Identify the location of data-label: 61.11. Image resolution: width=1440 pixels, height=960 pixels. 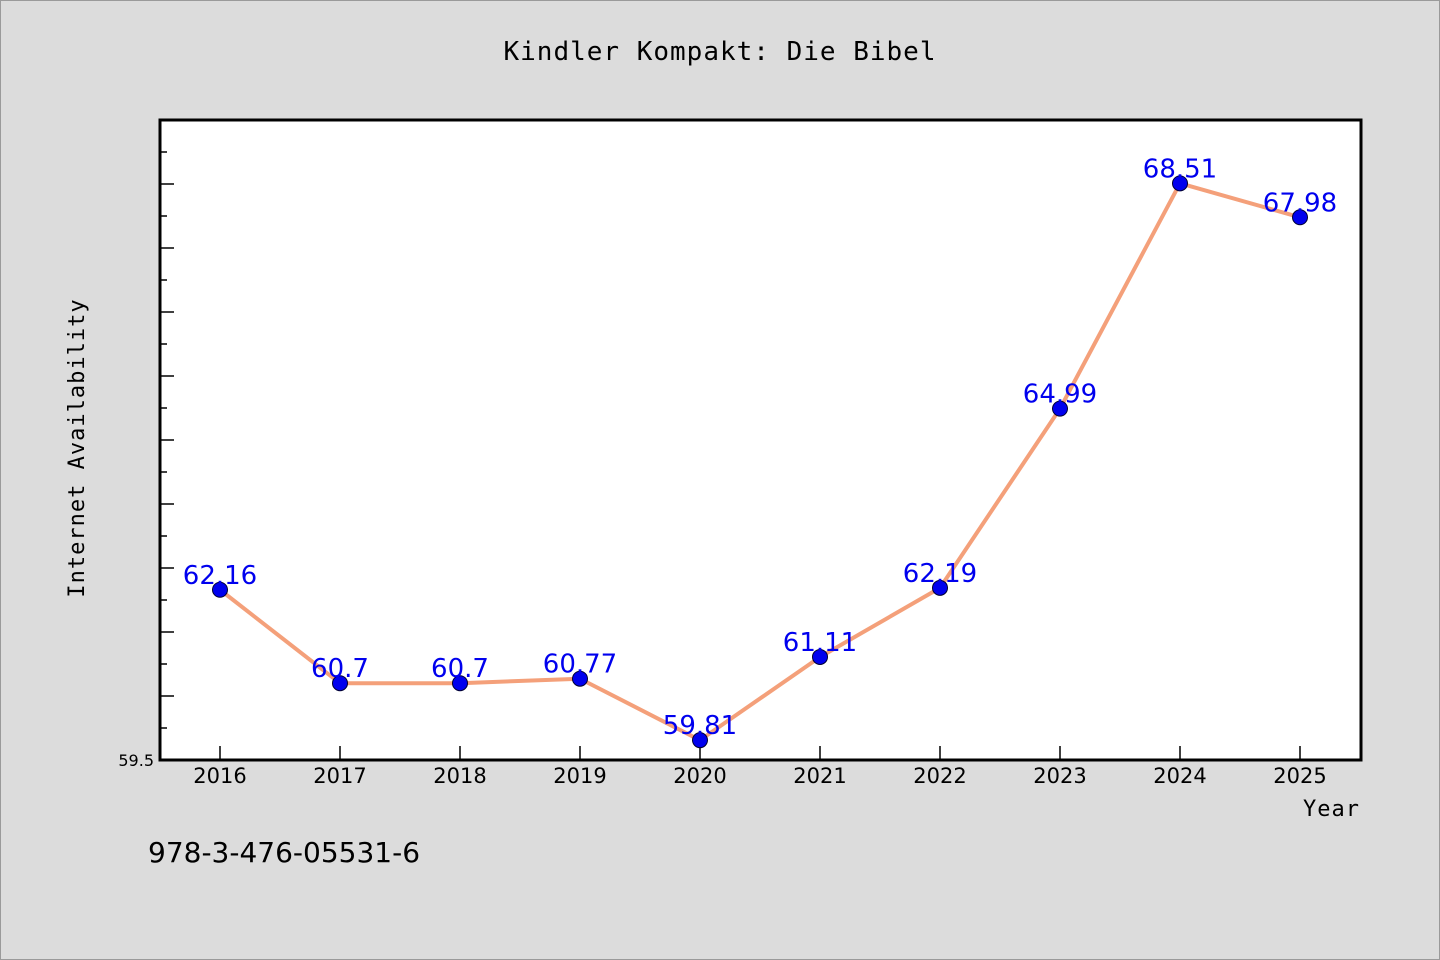
(820, 643).